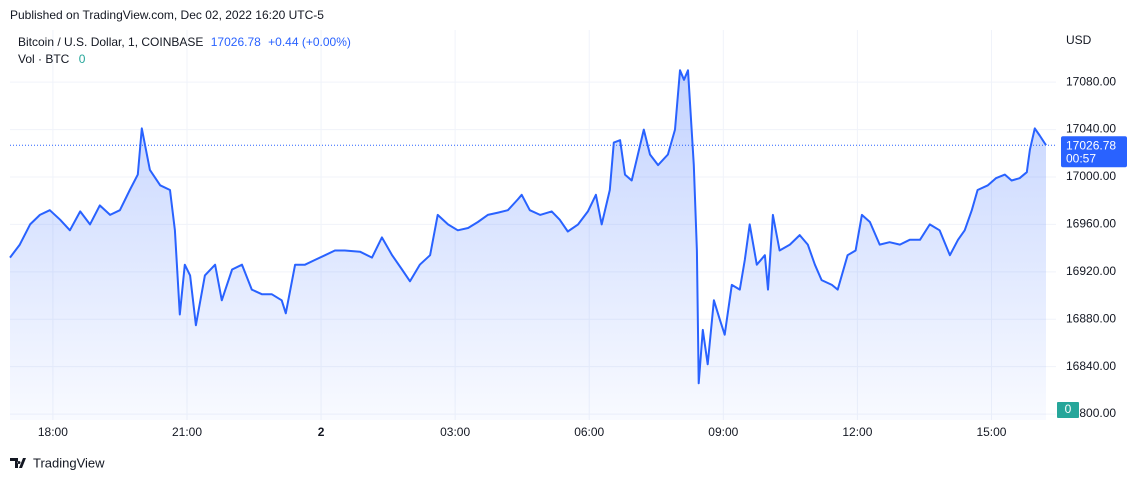  What do you see at coordinates (857, 432) in the screenshot?
I see `x-tick-label: 12:00` at bounding box center [857, 432].